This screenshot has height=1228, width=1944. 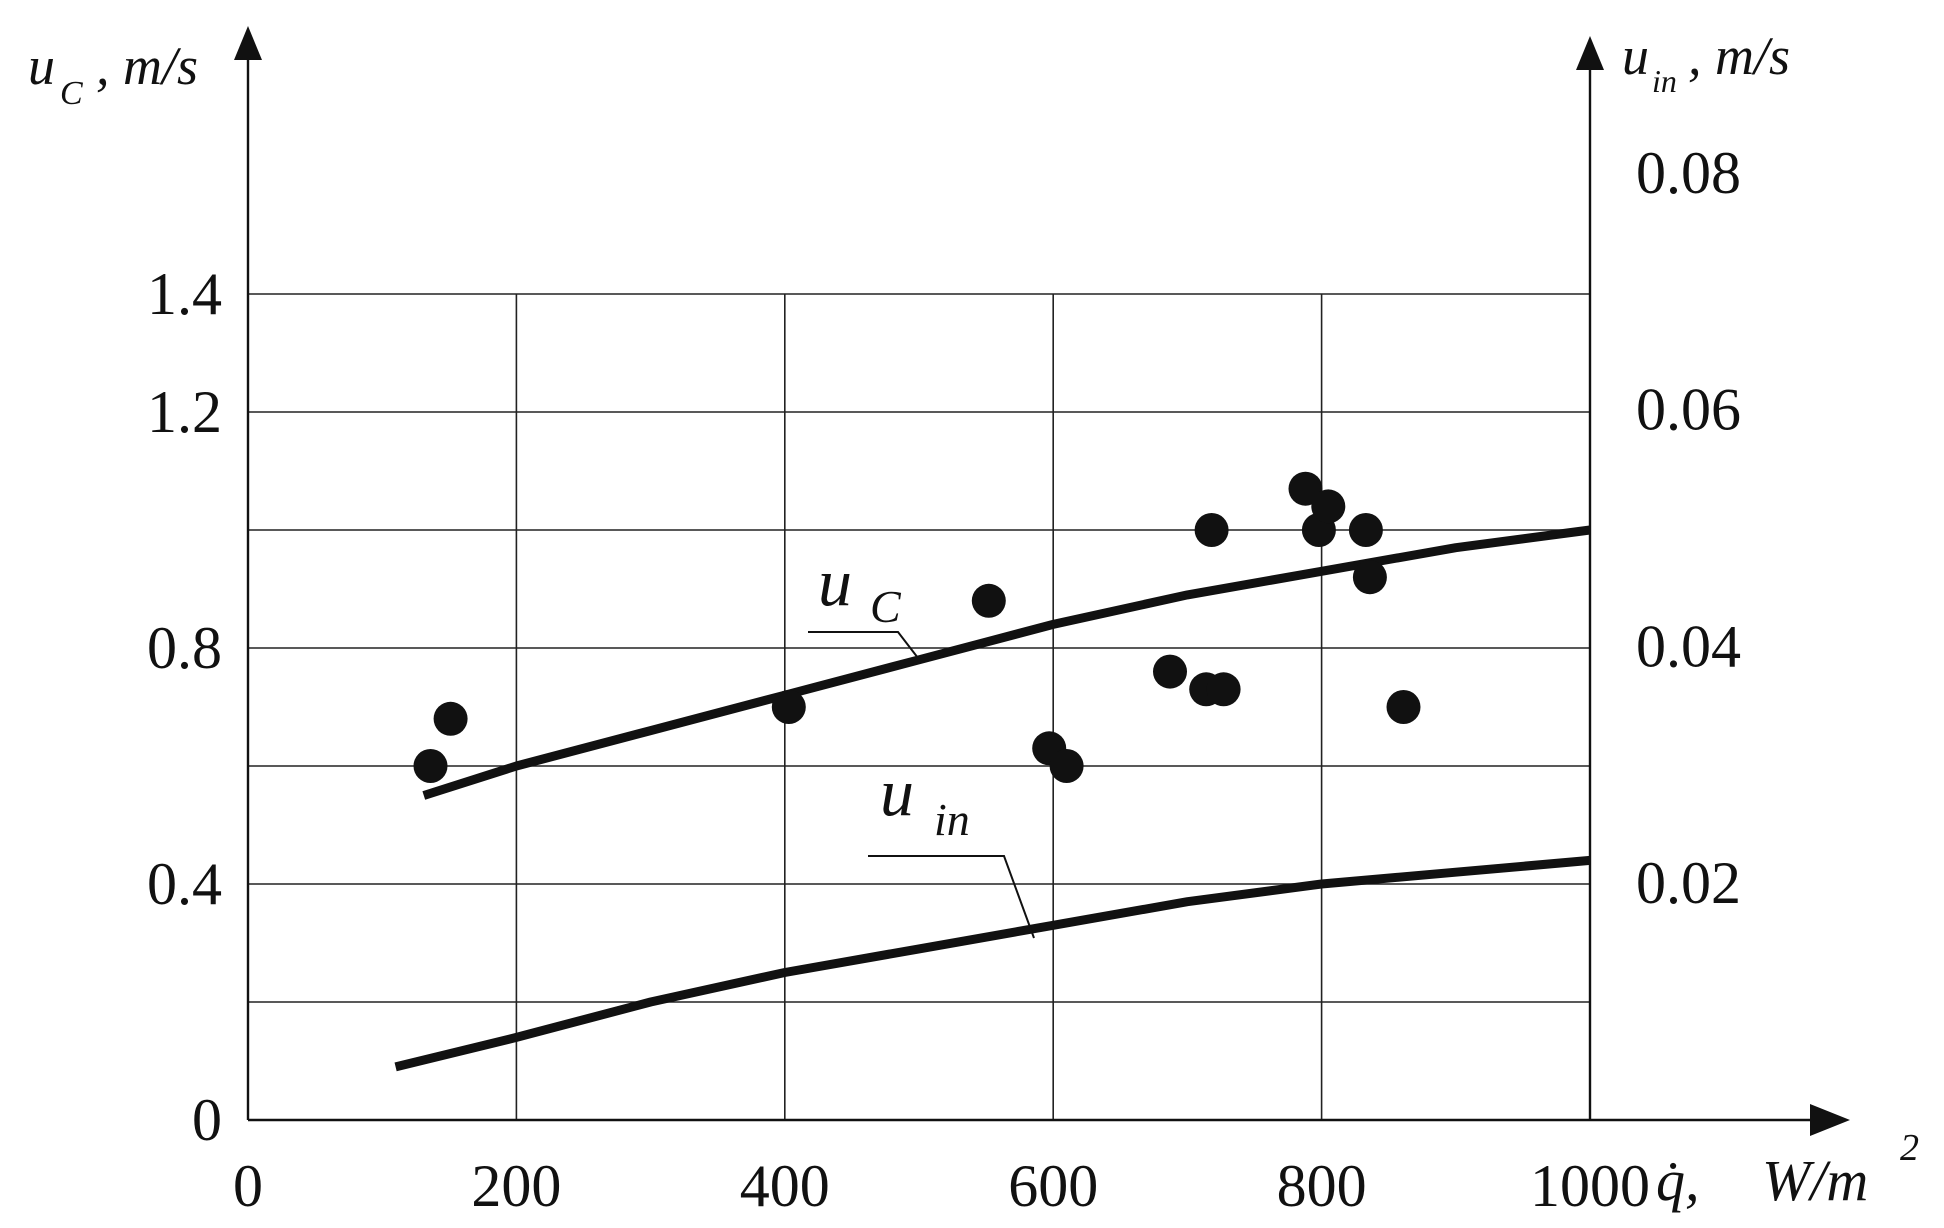 What do you see at coordinates (1635, 56) in the screenshot?
I see `y-right-title-var: u` at bounding box center [1635, 56].